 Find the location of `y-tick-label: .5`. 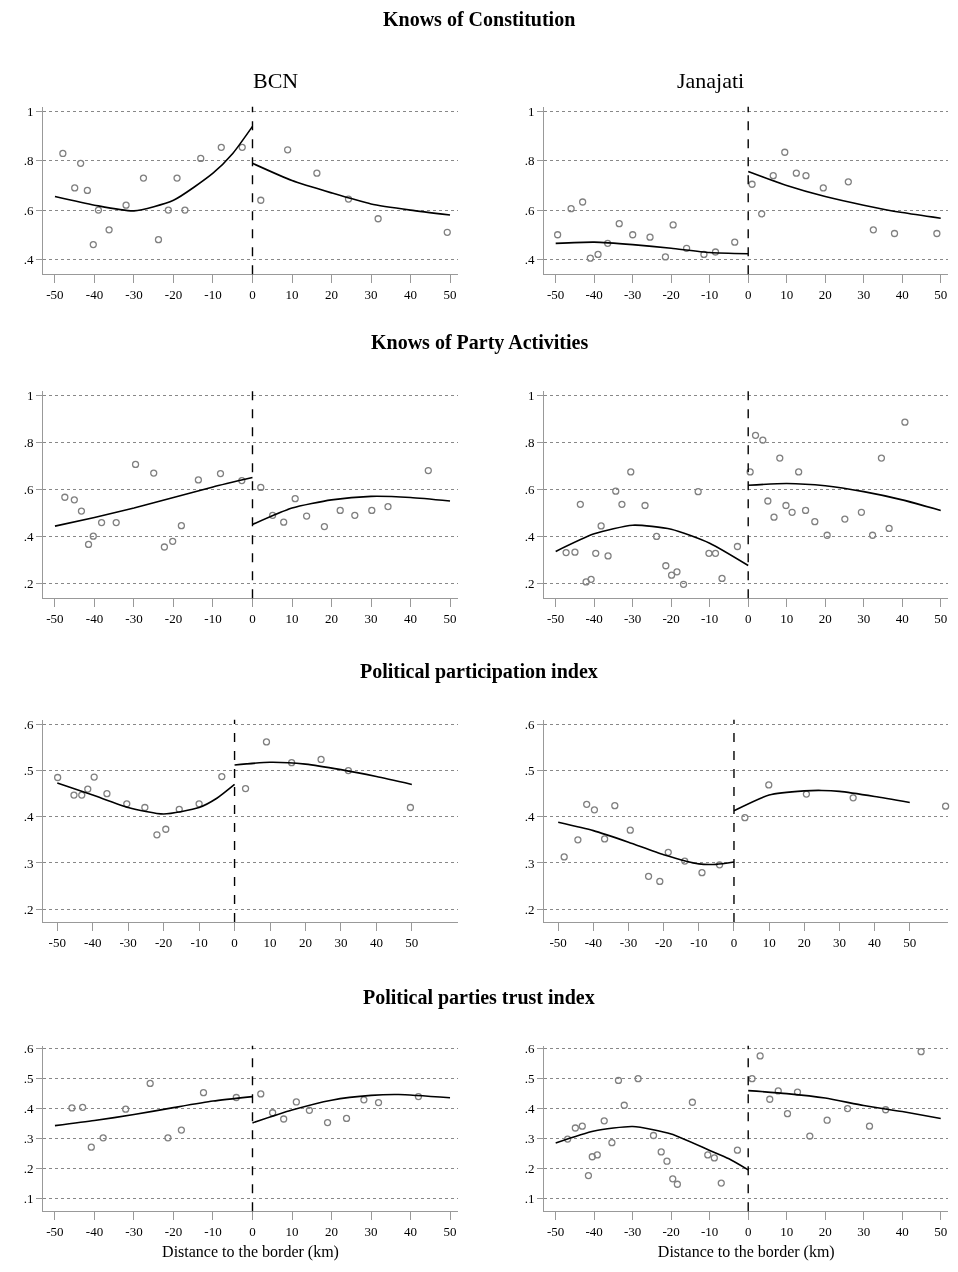

y-tick-label: .5 is located at coordinates (529, 1079).